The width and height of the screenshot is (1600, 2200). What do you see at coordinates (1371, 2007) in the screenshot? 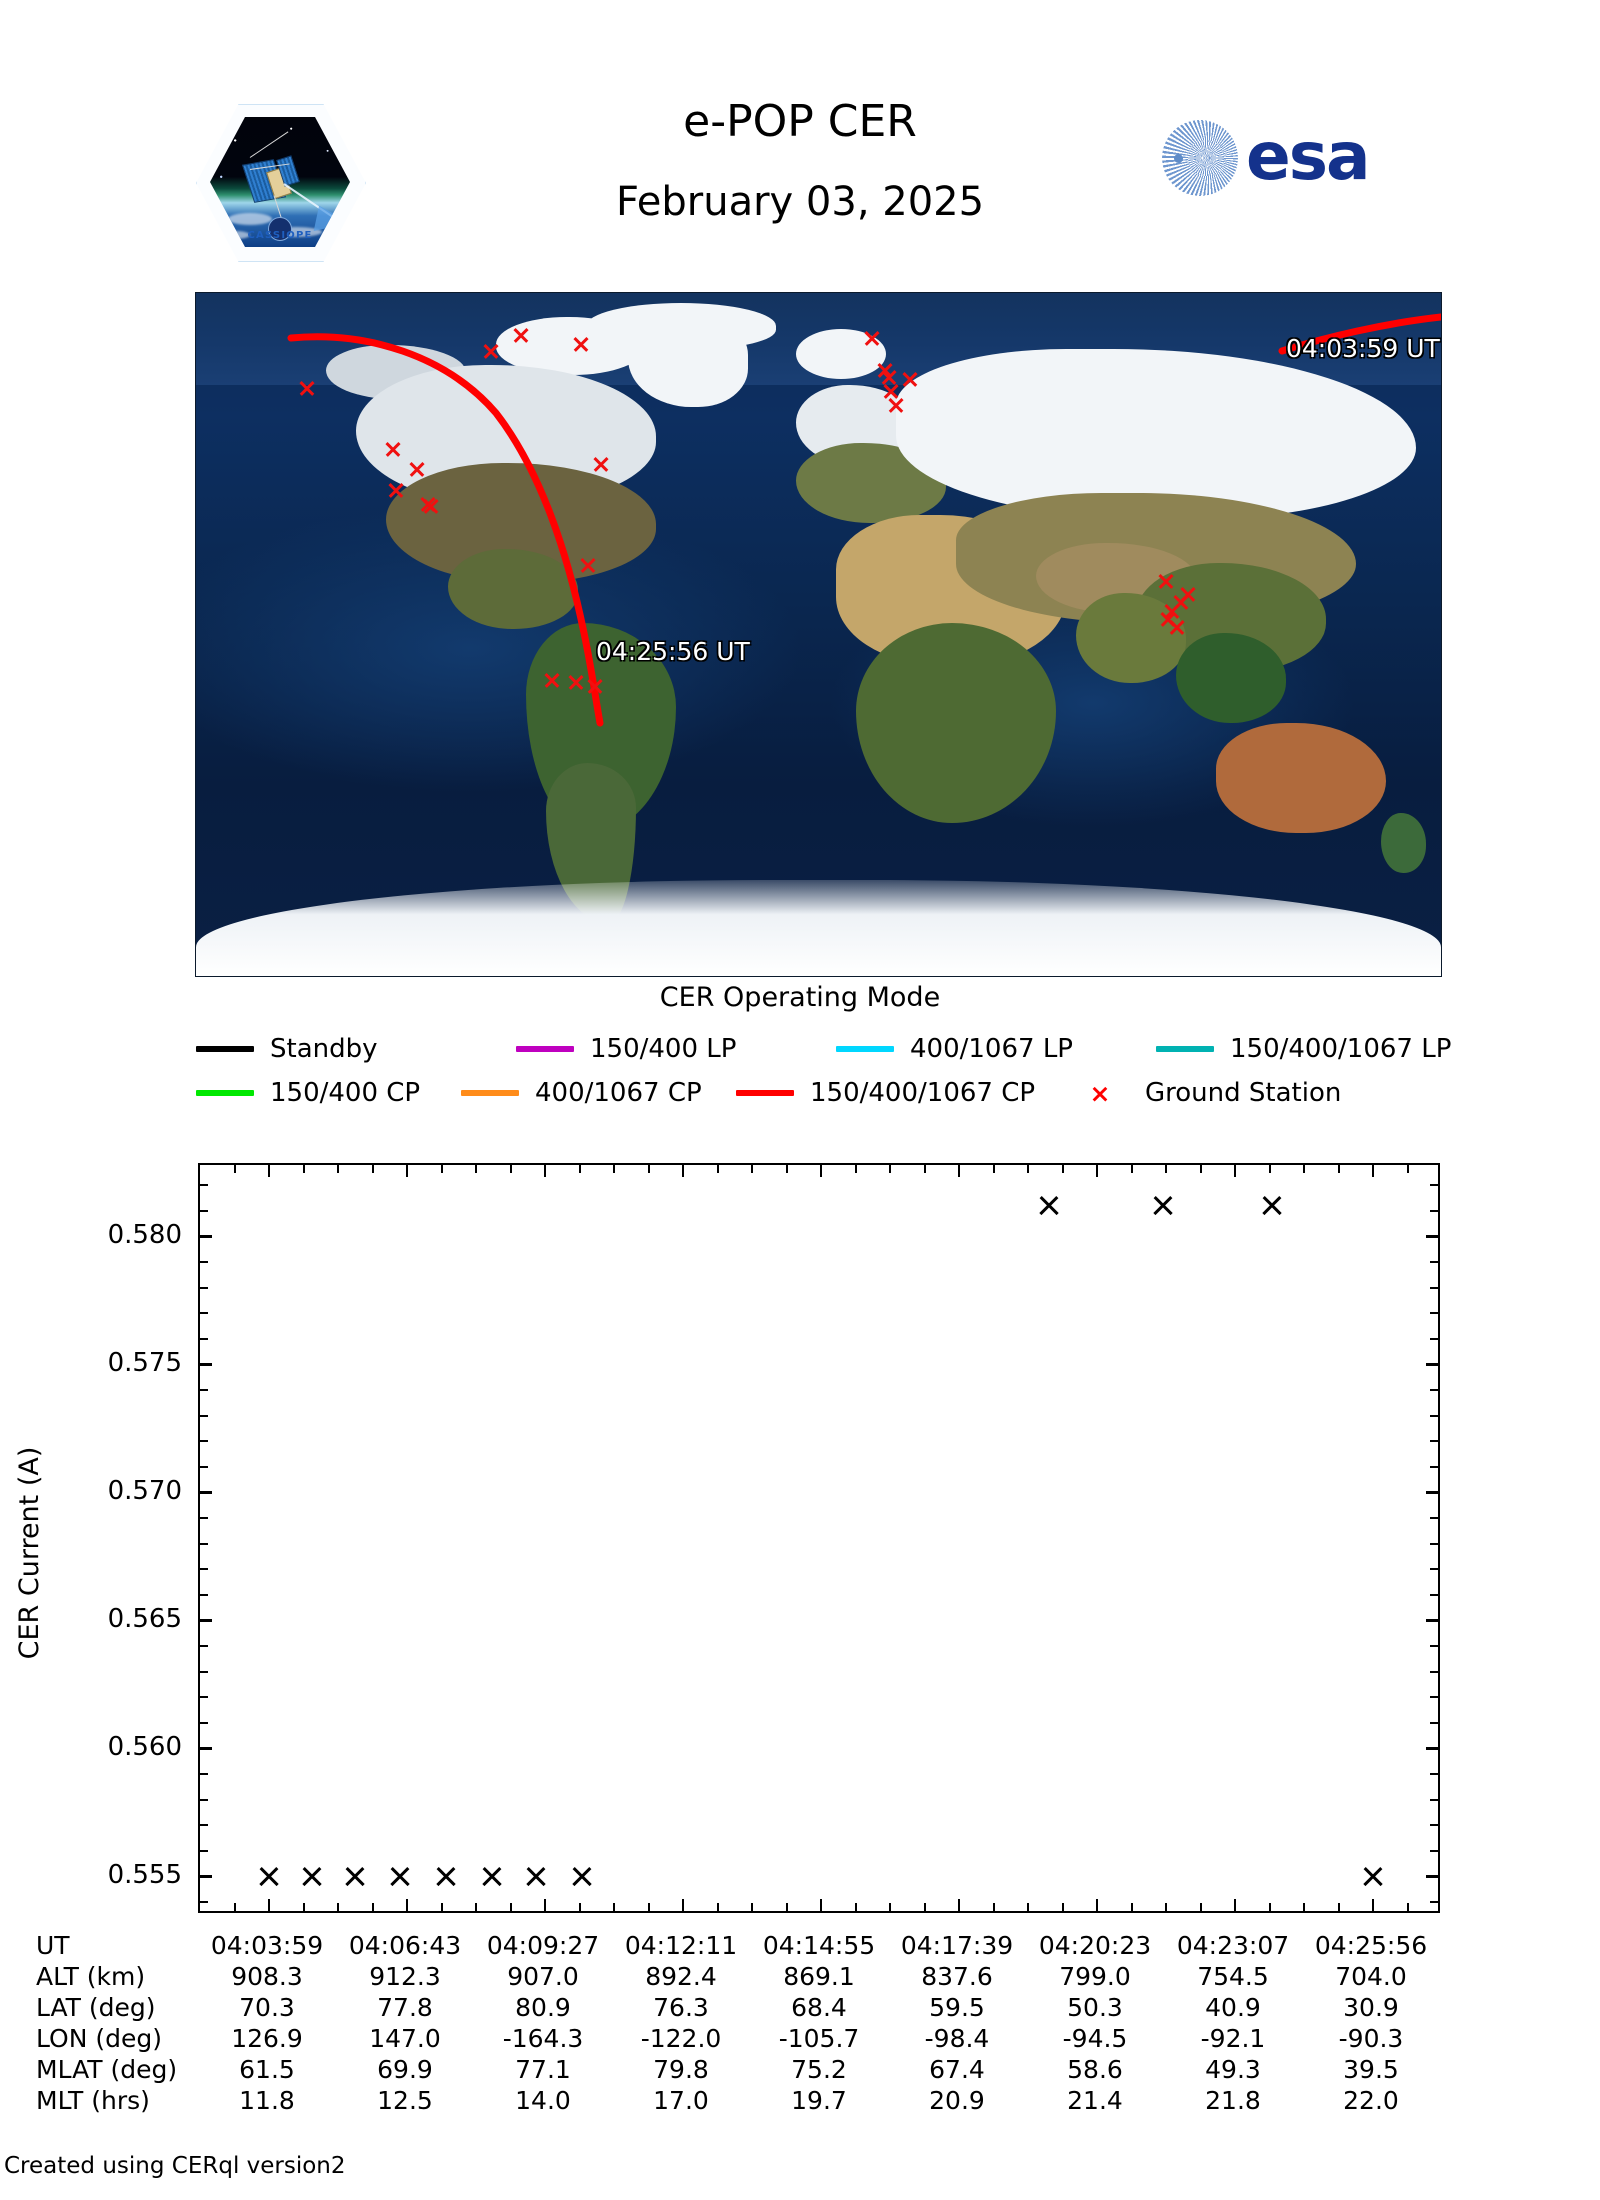
I see `table-cell: 30.9` at bounding box center [1371, 2007].